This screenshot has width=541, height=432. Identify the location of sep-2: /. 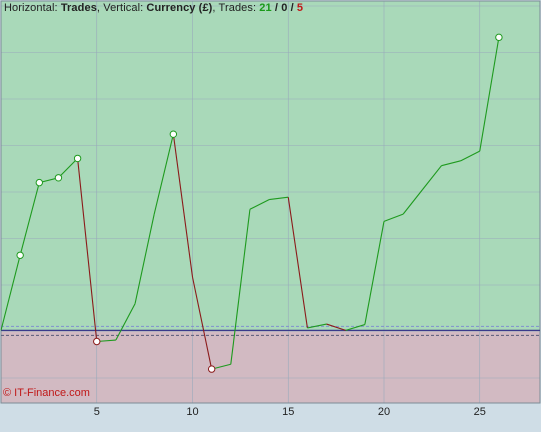
(292, 8).